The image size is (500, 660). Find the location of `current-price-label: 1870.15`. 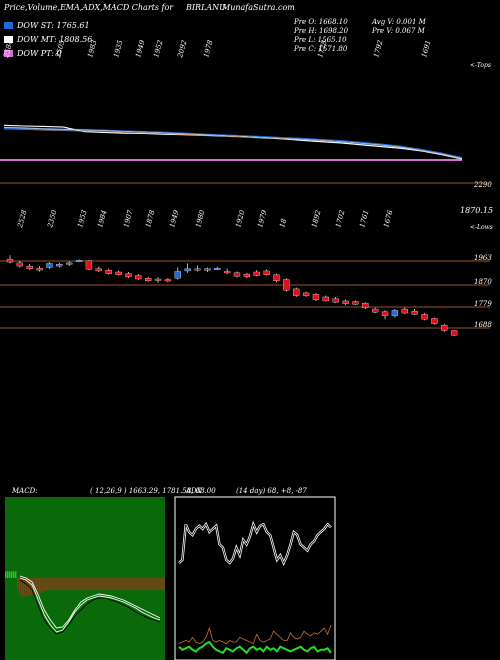

current-price-label: 1870.15 is located at coordinates (477, 210).